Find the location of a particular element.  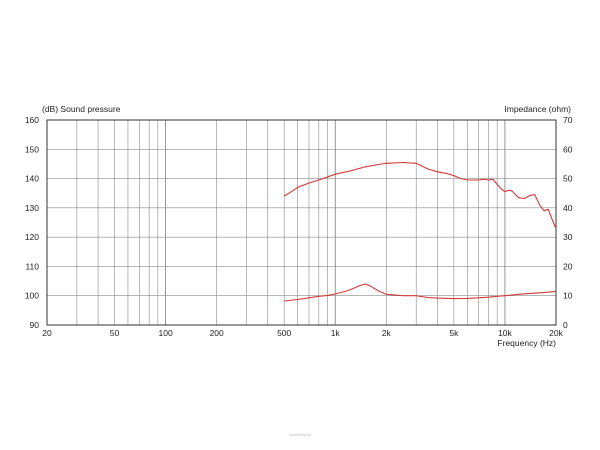

left-y-tick-label: 100 is located at coordinates (32, 296).